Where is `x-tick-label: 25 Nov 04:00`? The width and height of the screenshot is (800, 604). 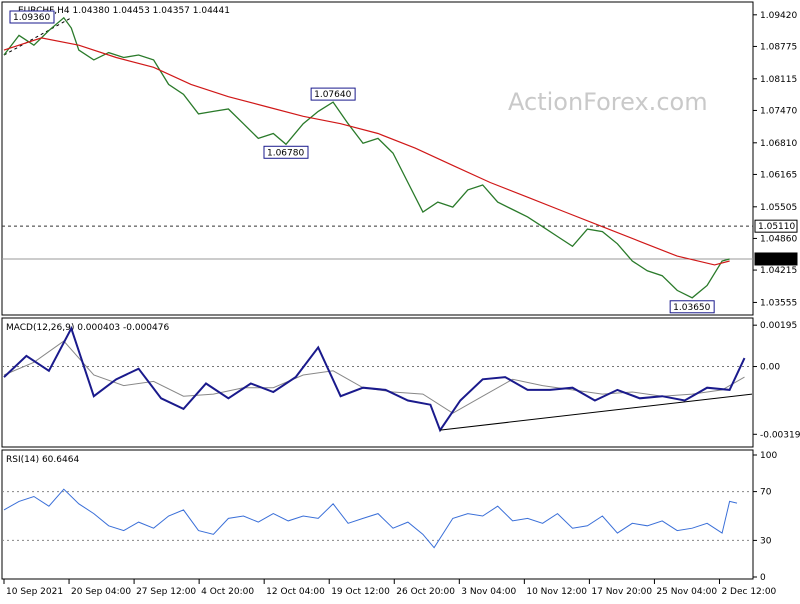 x-tick-label: 25 Nov 04:00 is located at coordinates (686, 592).